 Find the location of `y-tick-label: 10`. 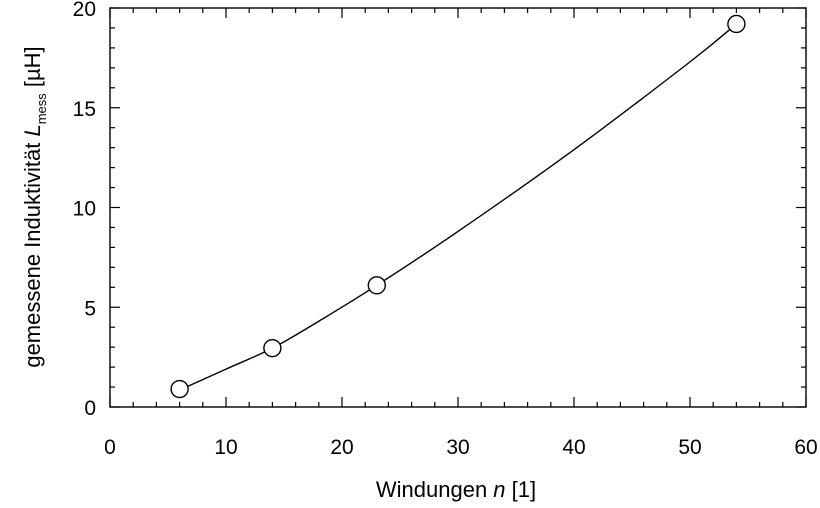

y-tick-label: 10 is located at coordinates (84, 209).